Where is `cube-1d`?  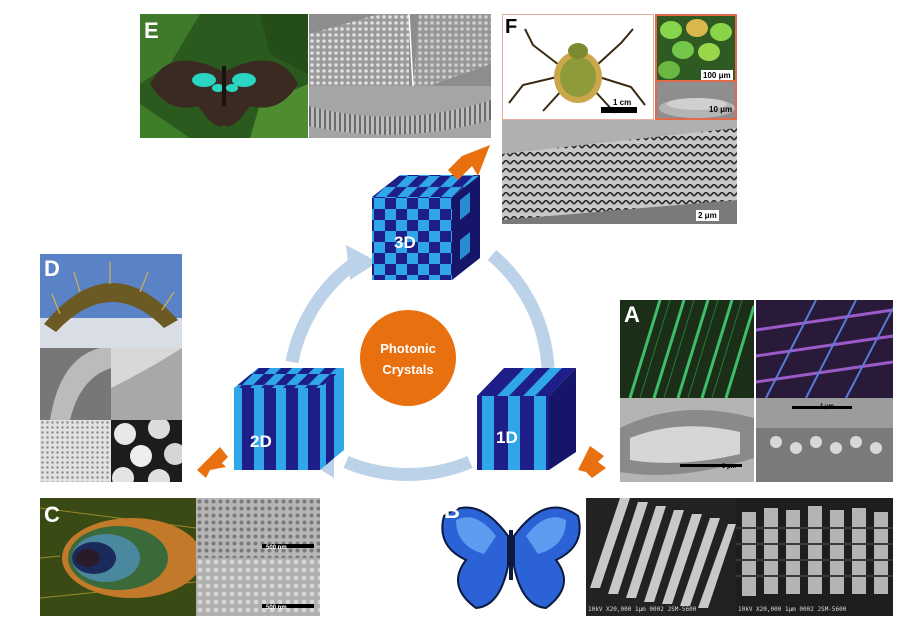
cube-1d is located at coordinates (526, 419).